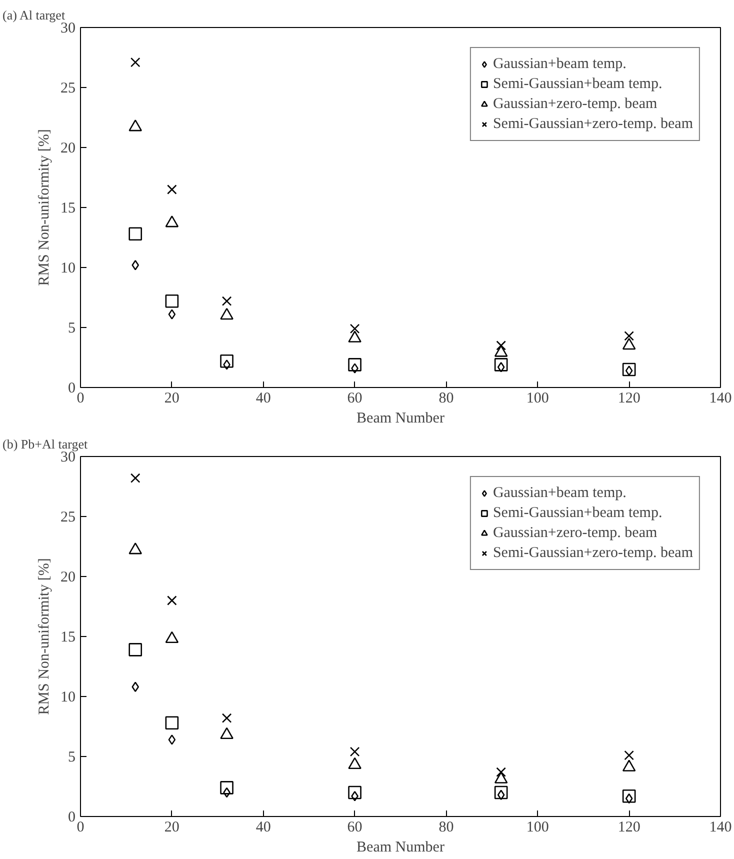 The width and height of the screenshot is (734, 859). What do you see at coordinates (68, 28) in the screenshot?
I see `y-tick-label: 30` at bounding box center [68, 28].